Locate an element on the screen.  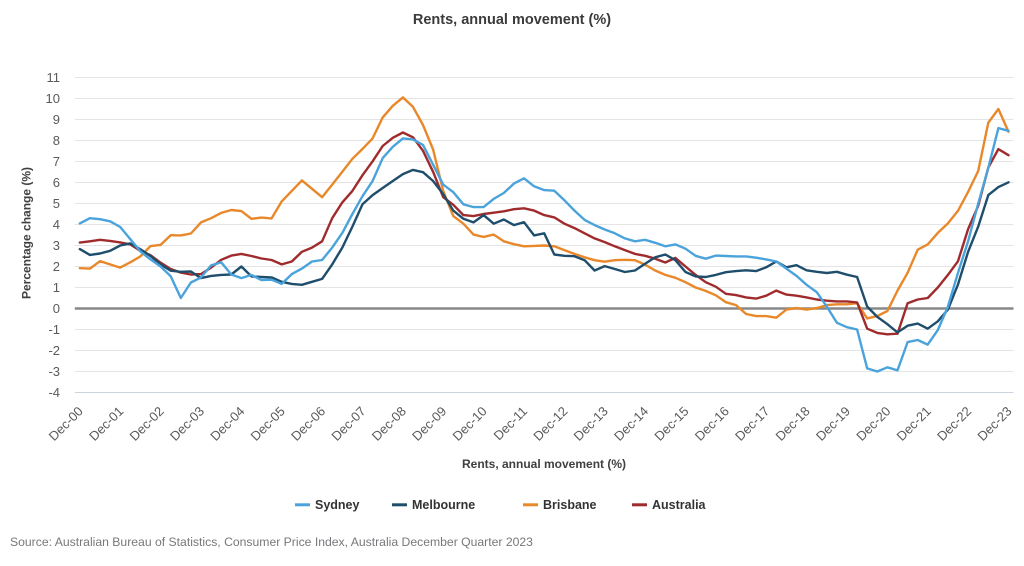
svg-text: -1 is located at coordinates (54, 329).